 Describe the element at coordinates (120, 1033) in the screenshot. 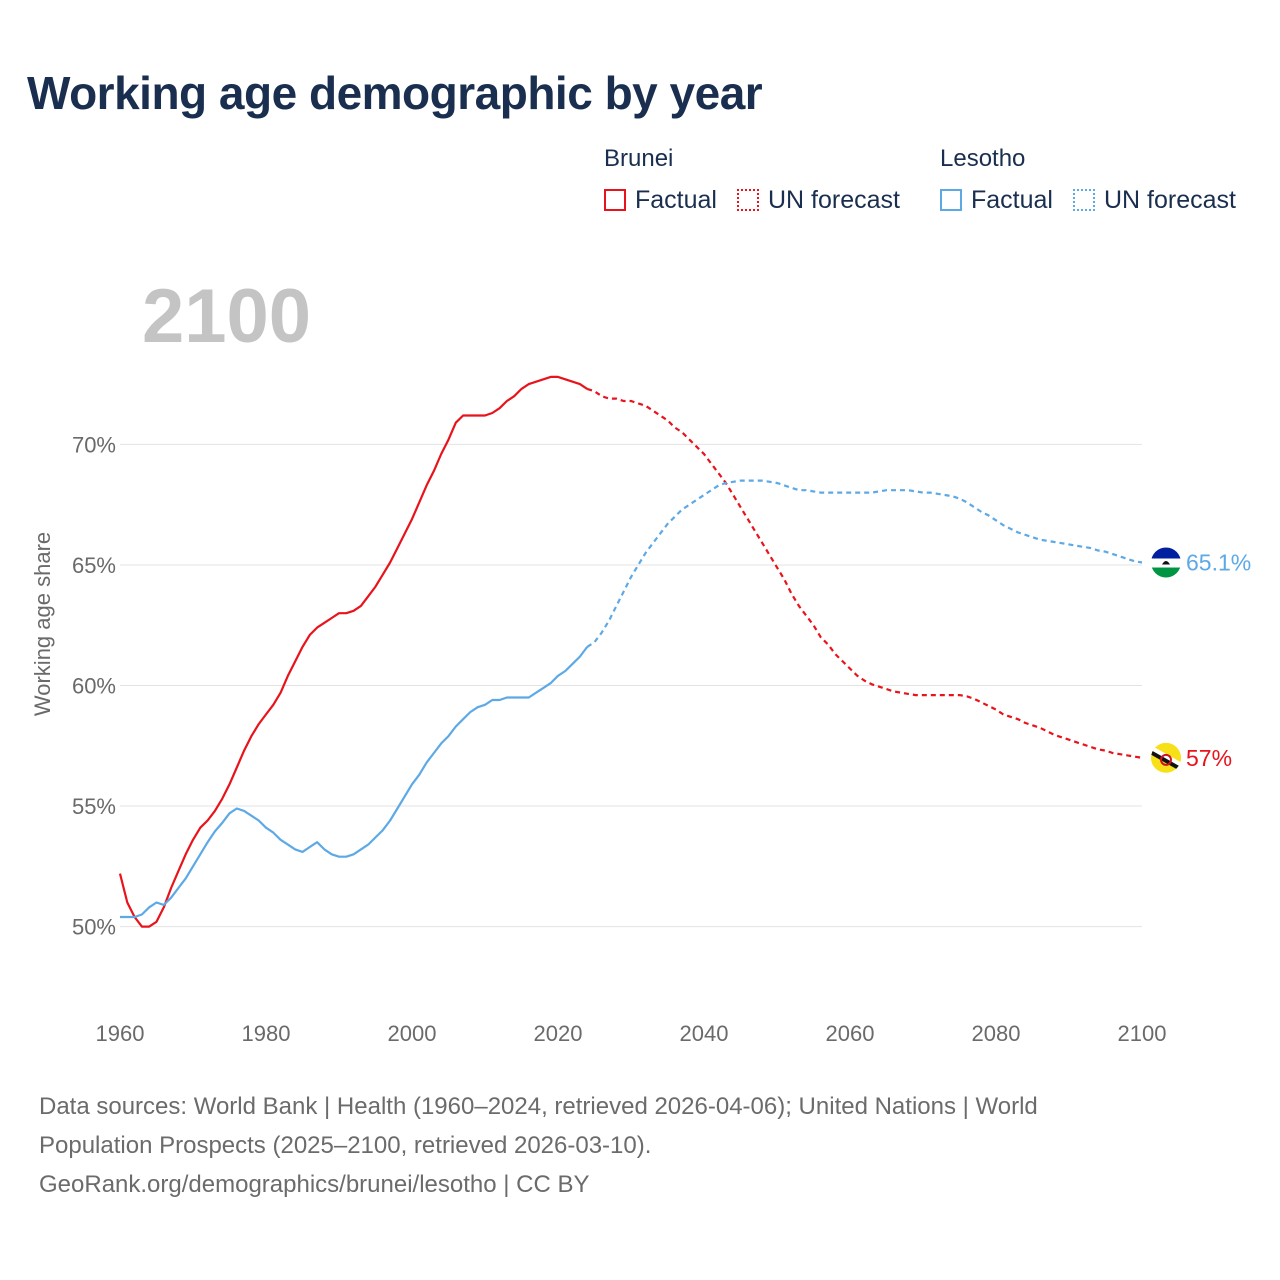

I see `x-tick-label: 1960` at that location.